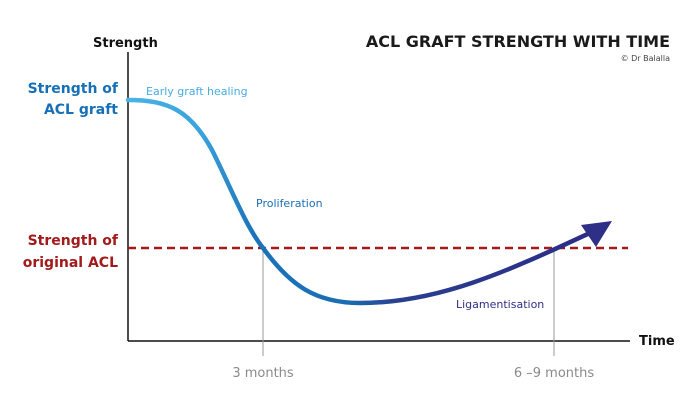  I want to click on y-axis-title: Strength, so click(125, 43).